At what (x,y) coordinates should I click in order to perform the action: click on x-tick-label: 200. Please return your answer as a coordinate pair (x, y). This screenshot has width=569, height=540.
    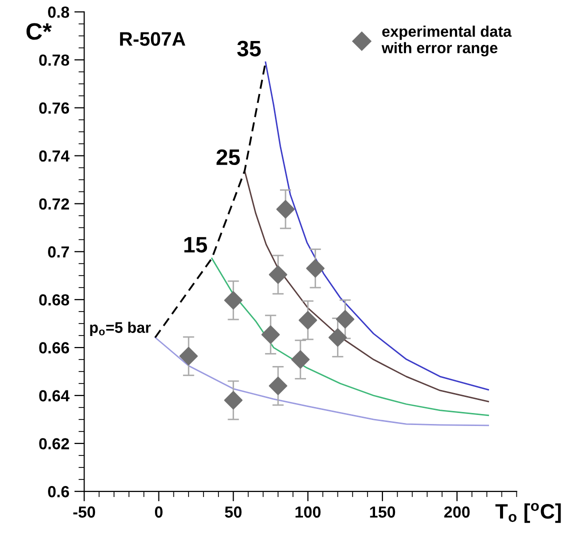
    Looking at the image, I should click on (457, 512).